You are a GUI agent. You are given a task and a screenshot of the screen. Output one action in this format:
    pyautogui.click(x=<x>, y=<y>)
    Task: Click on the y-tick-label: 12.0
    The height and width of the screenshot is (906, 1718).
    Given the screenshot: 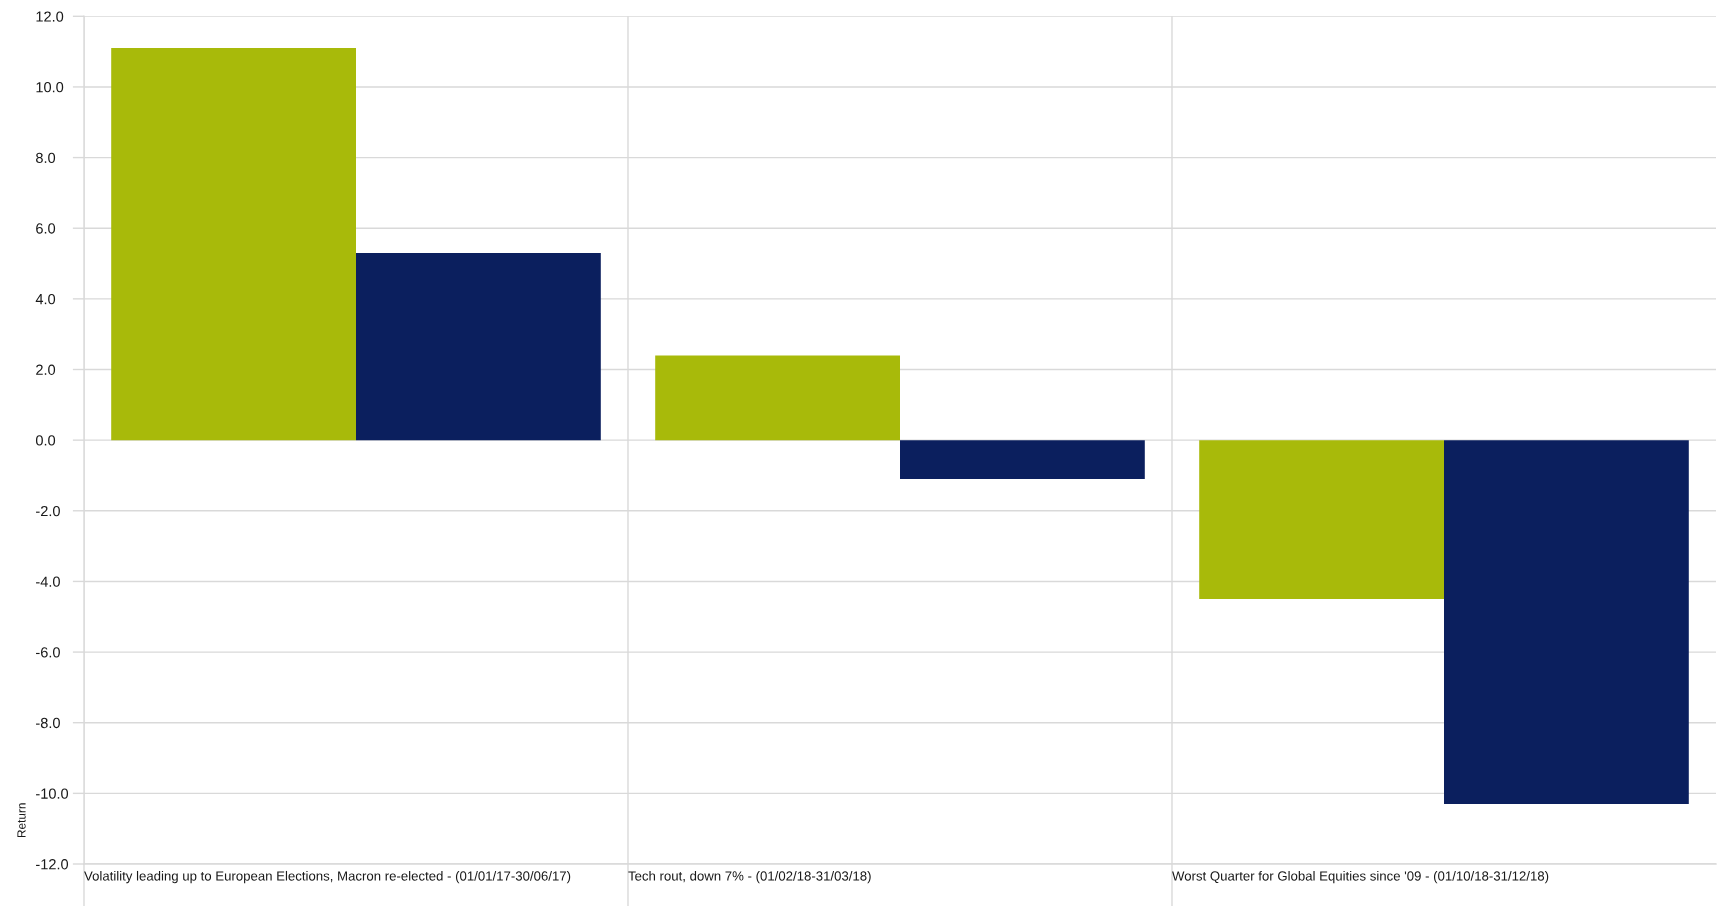 What is the action you would take?
    pyautogui.click(x=50, y=16)
    